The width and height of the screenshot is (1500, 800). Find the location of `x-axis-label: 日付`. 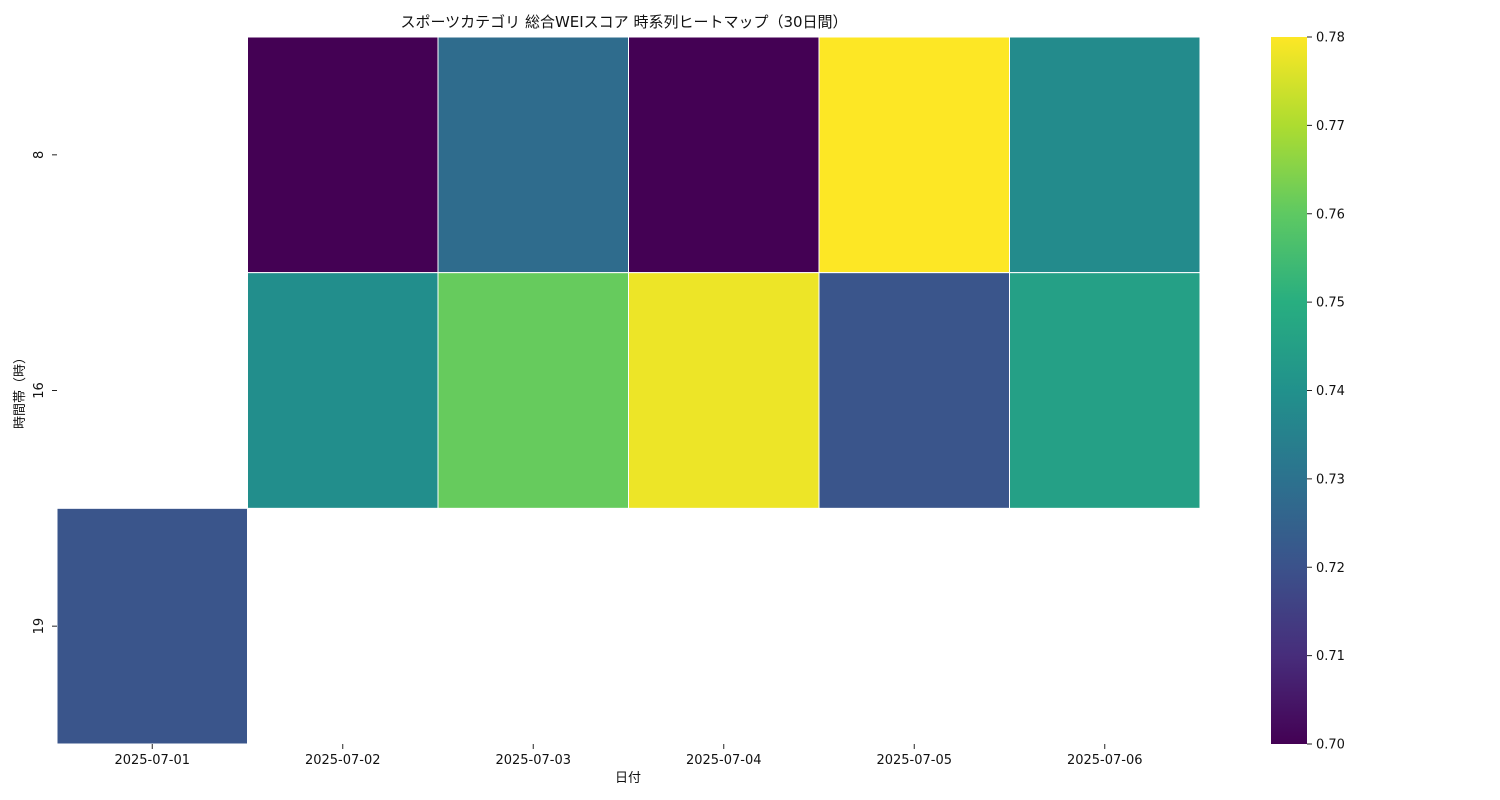

x-axis-label: 日付 is located at coordinates (628, 778).